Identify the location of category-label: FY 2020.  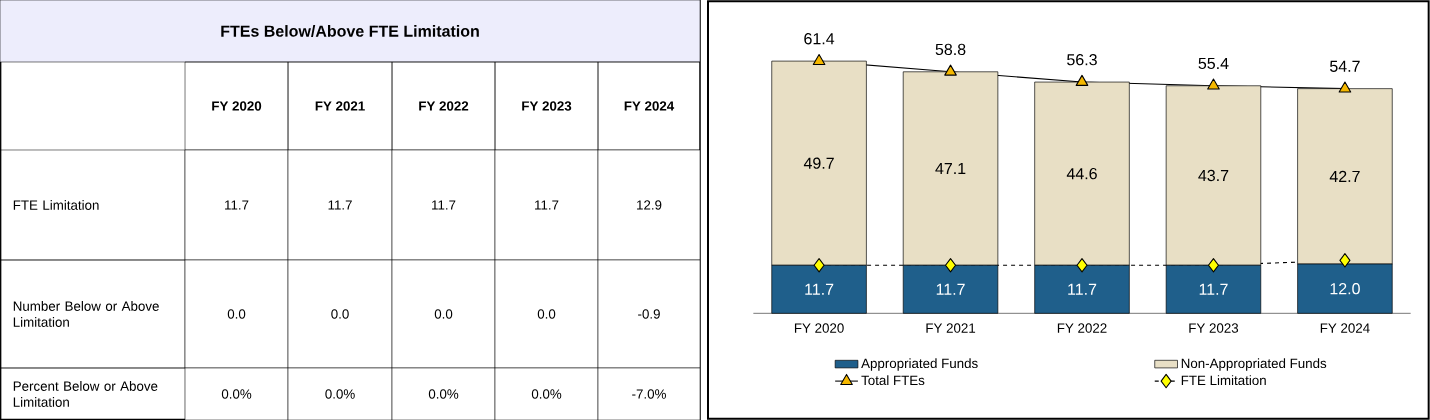
(237, 106).